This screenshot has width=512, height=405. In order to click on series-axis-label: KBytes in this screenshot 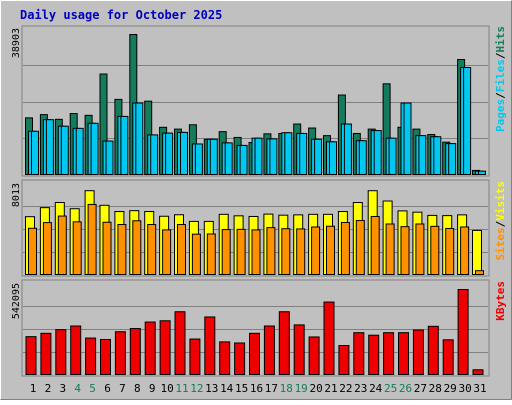, I will do `click(500, 301)`.